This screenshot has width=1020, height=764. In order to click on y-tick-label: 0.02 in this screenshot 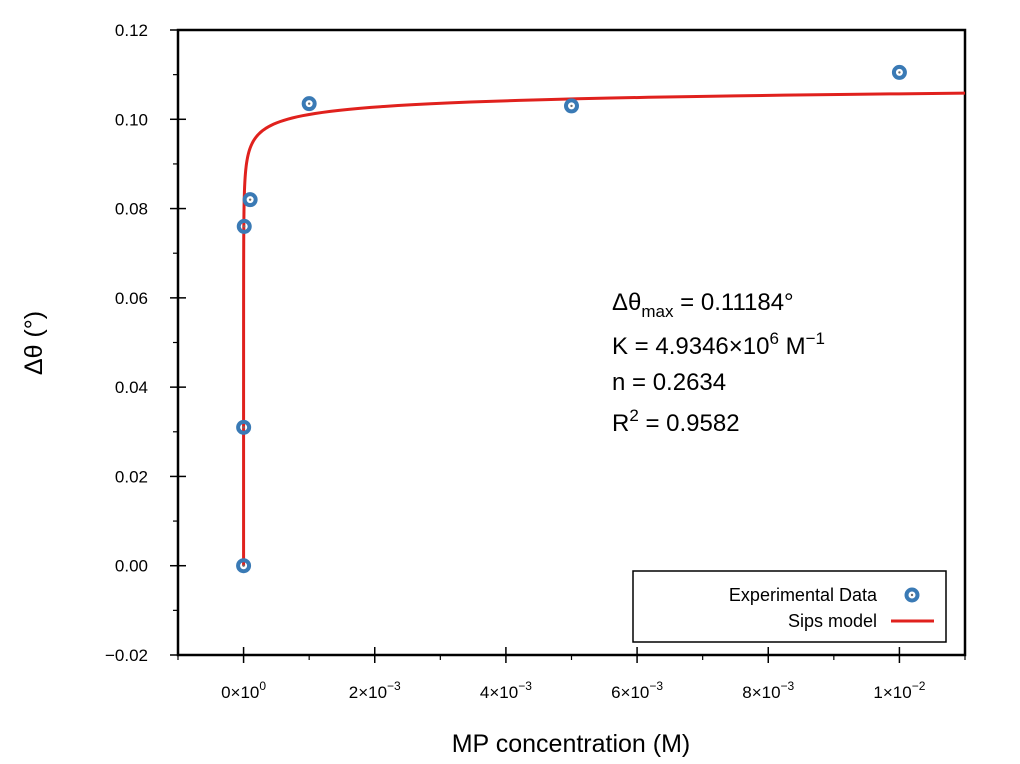, I will do `click(131, 476)`.